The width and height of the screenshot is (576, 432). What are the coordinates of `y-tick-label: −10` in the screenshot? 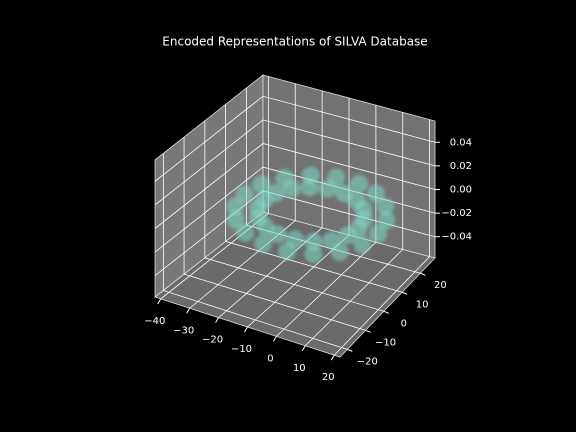 It's located at (385, 342).